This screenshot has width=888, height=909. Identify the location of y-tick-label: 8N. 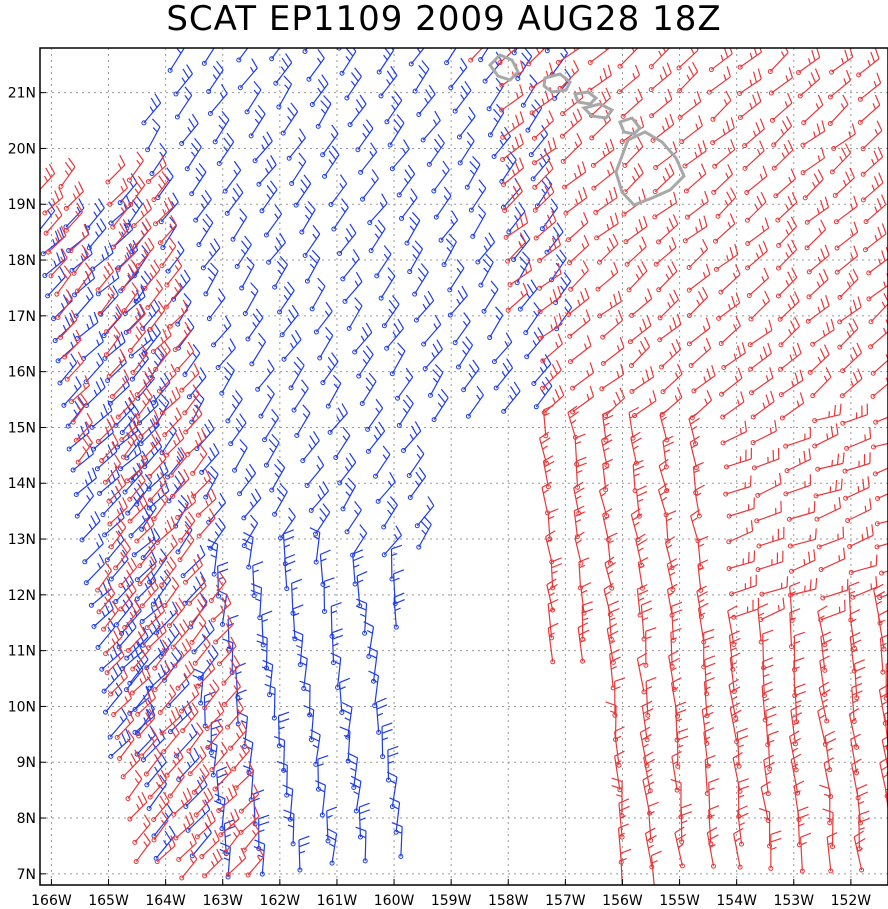
(26, 819).